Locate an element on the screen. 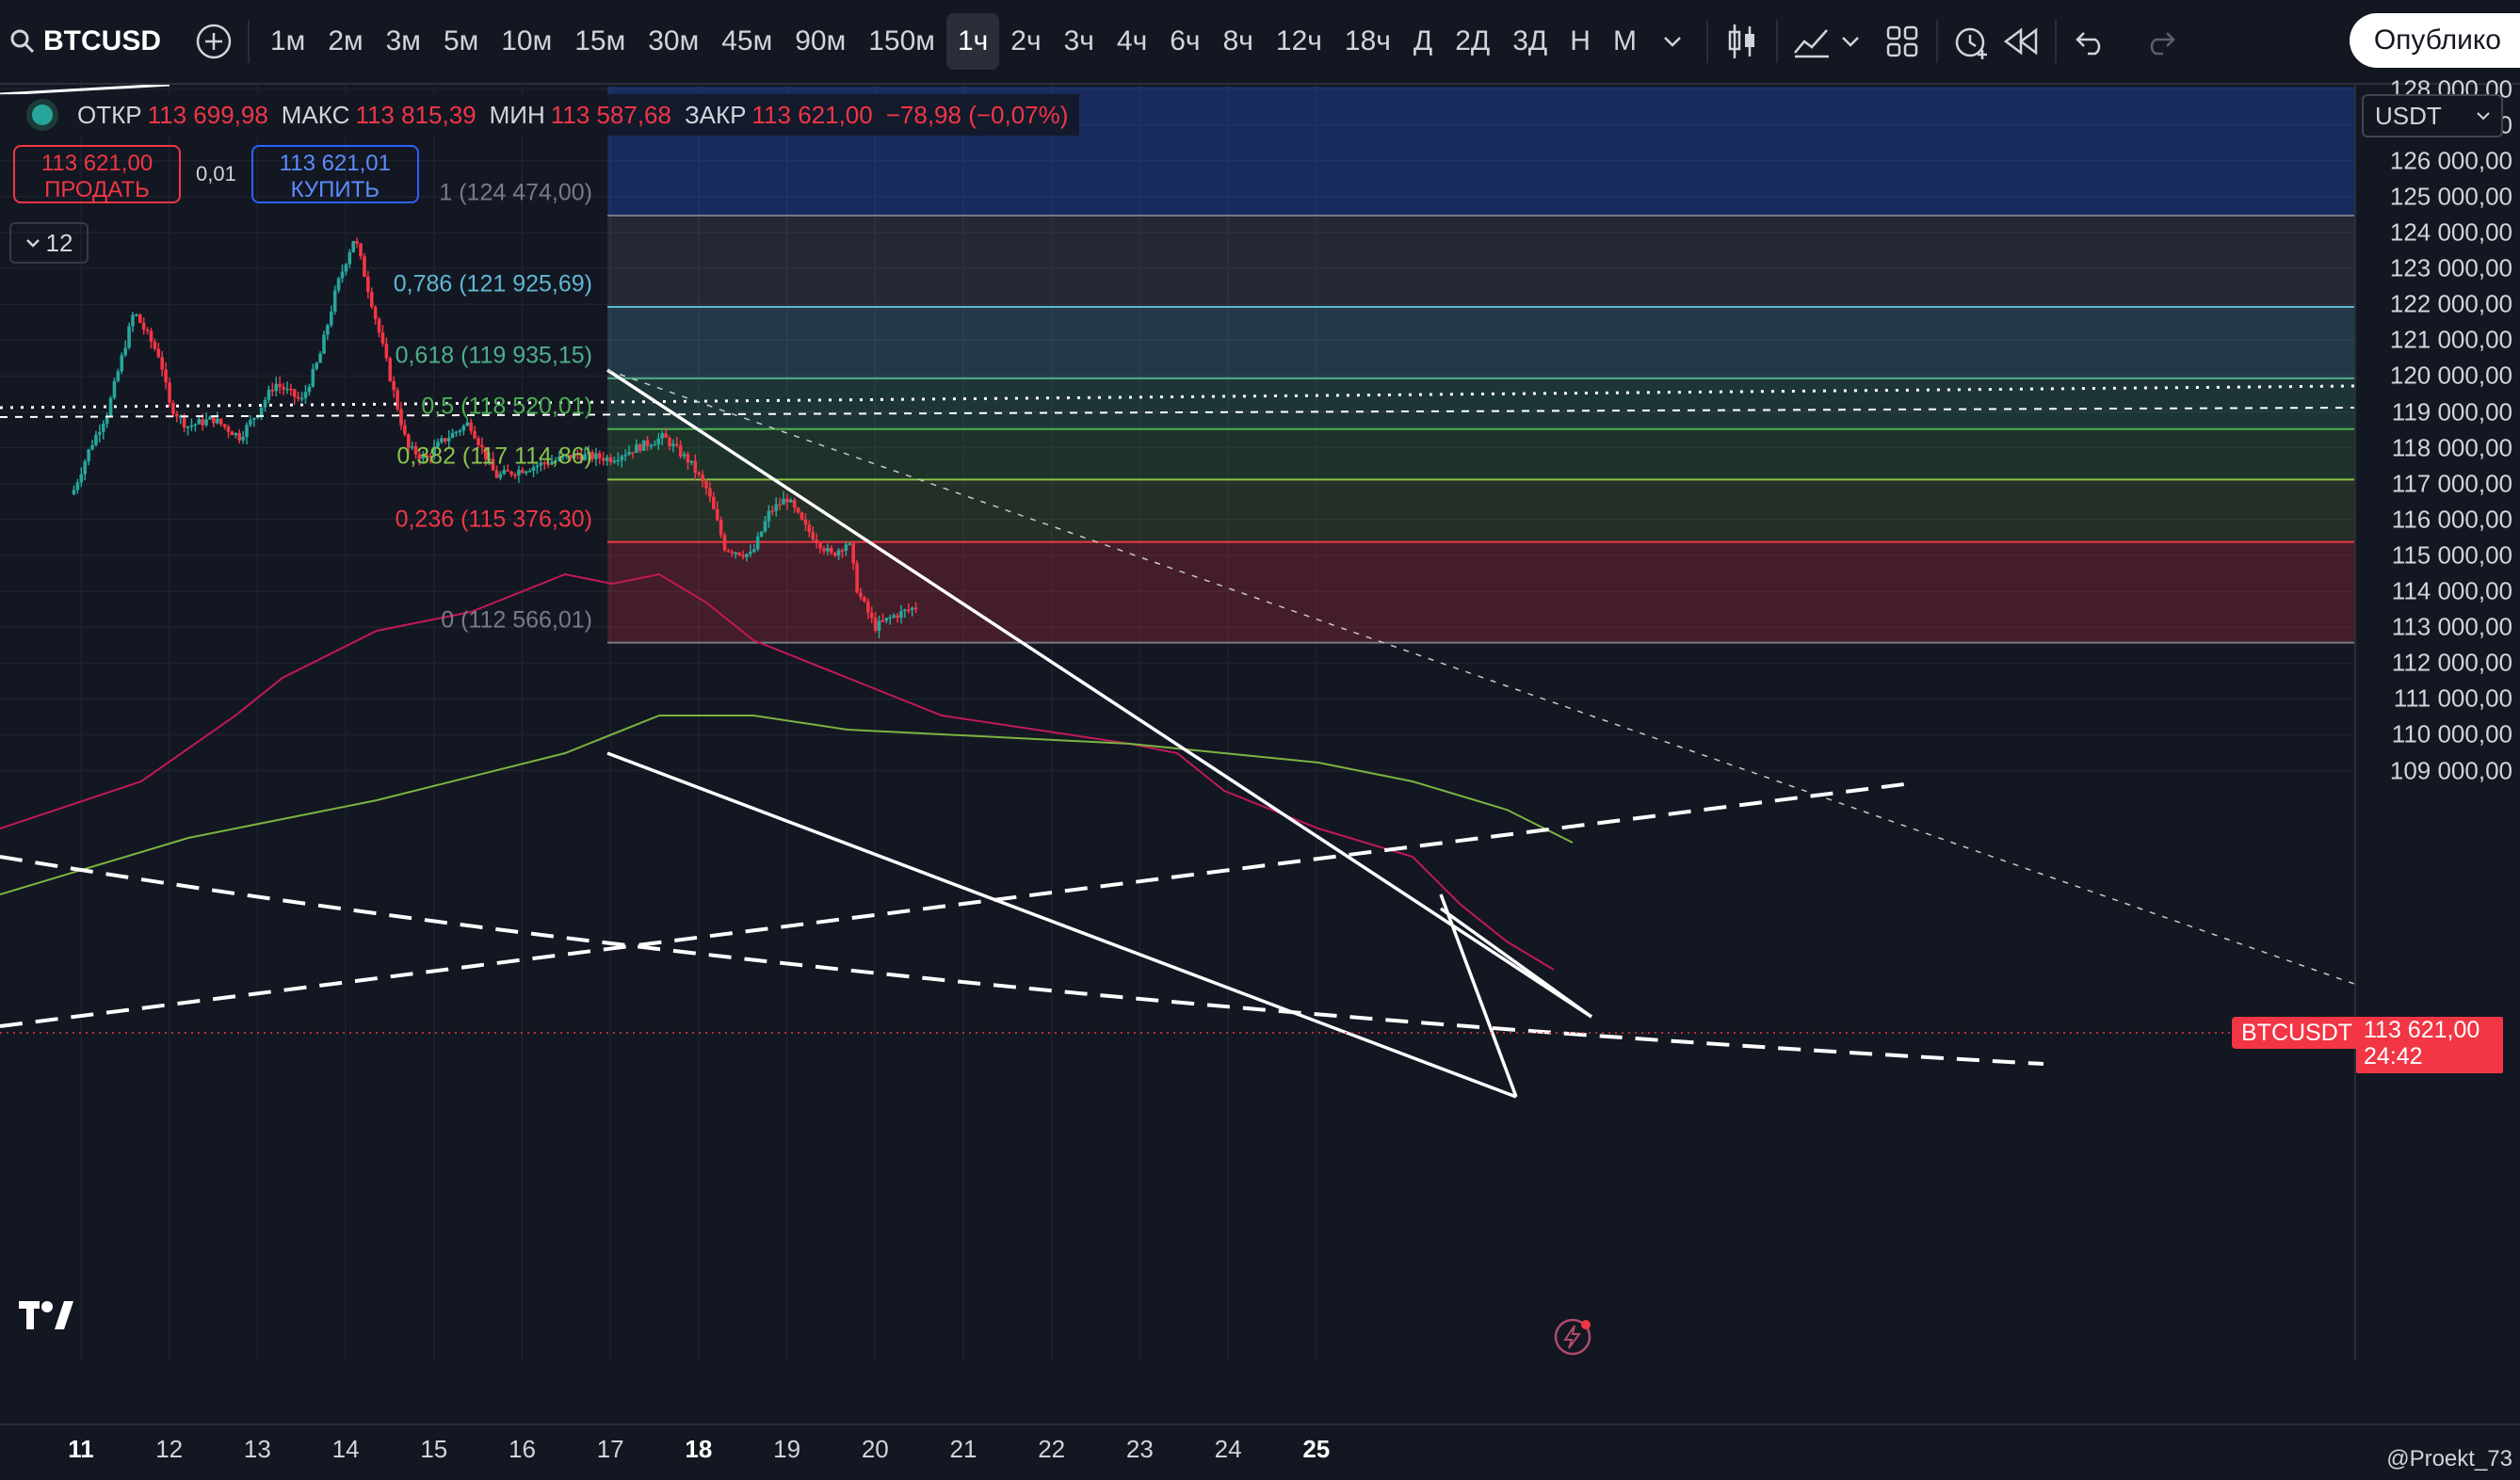  symbol-search: BTCUSD is located at coordinates (80, 41).